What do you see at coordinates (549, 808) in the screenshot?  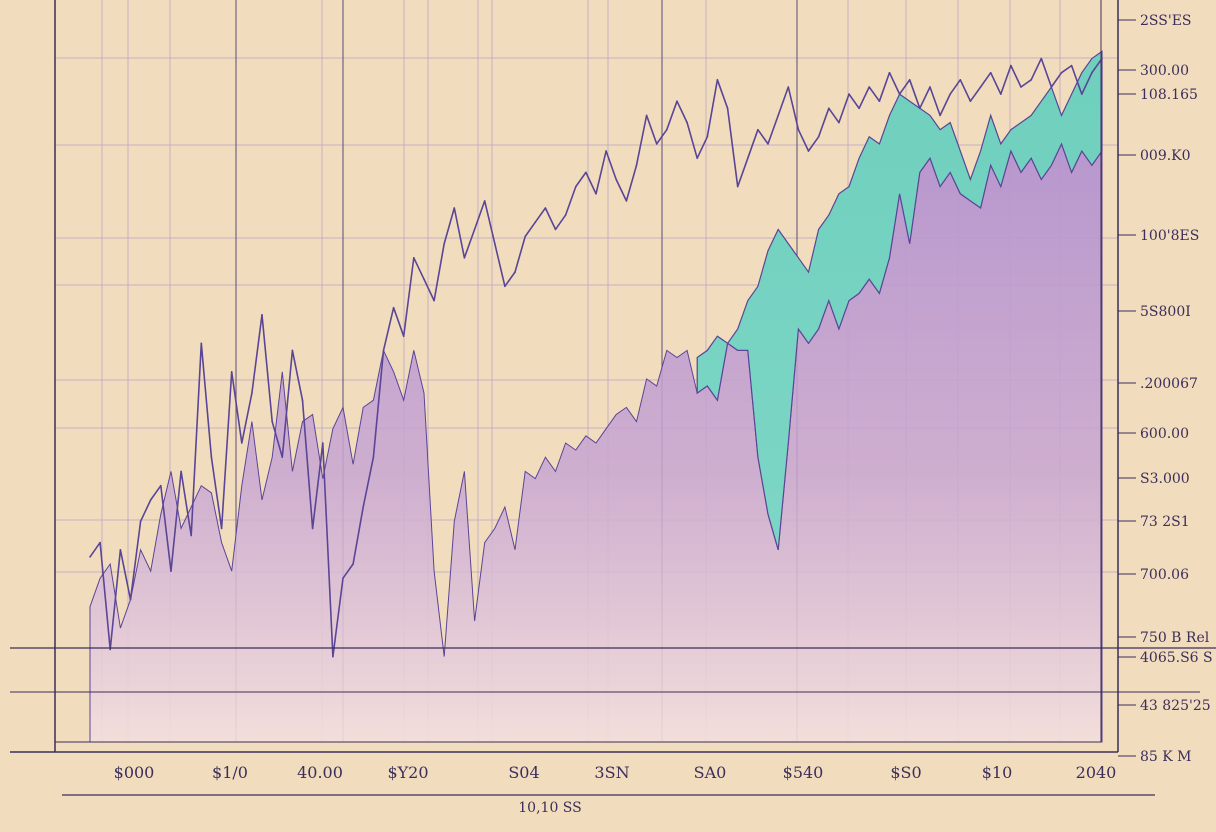 I see `x-axis-label: 10,10 SS` at bounding box center [549, 808].